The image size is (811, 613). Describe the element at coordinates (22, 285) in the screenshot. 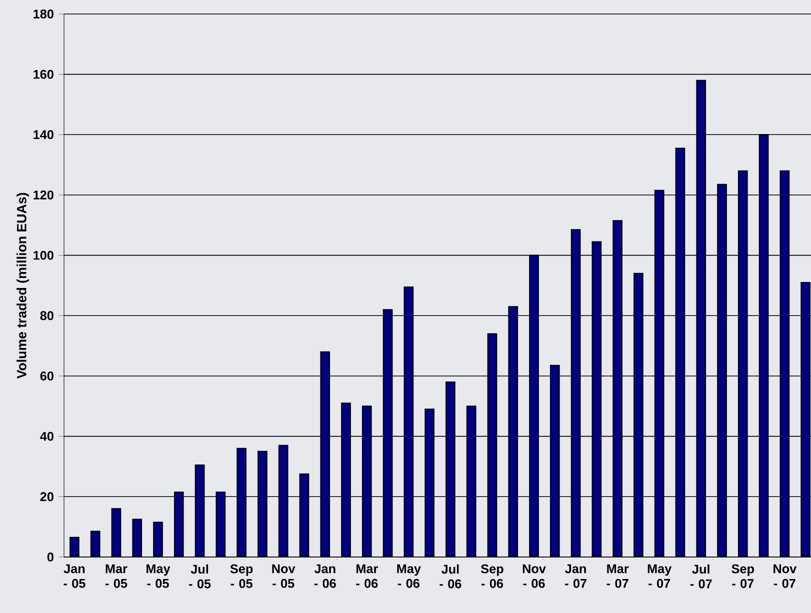

I see `y-axis-title: Volume traded (million EUAs)` at that location.